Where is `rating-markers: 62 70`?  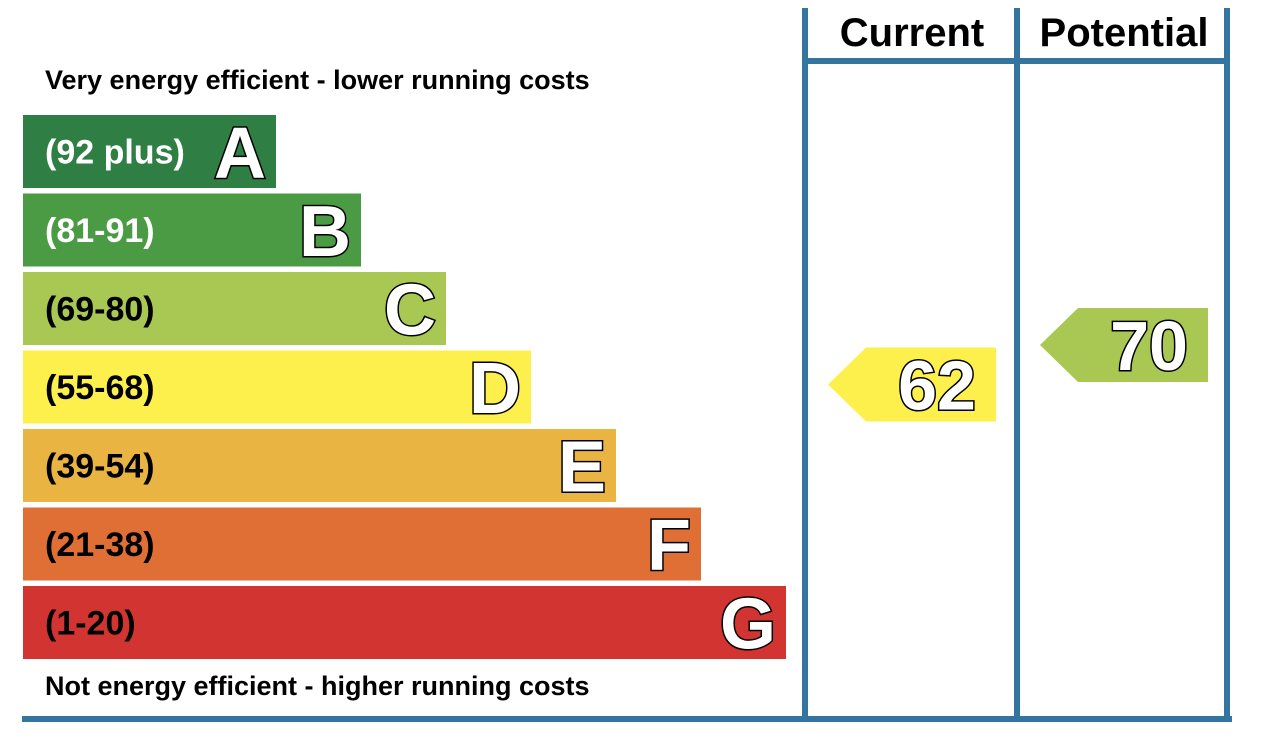 rating-markers: 62 70 is located at coordinates (1018, 366).